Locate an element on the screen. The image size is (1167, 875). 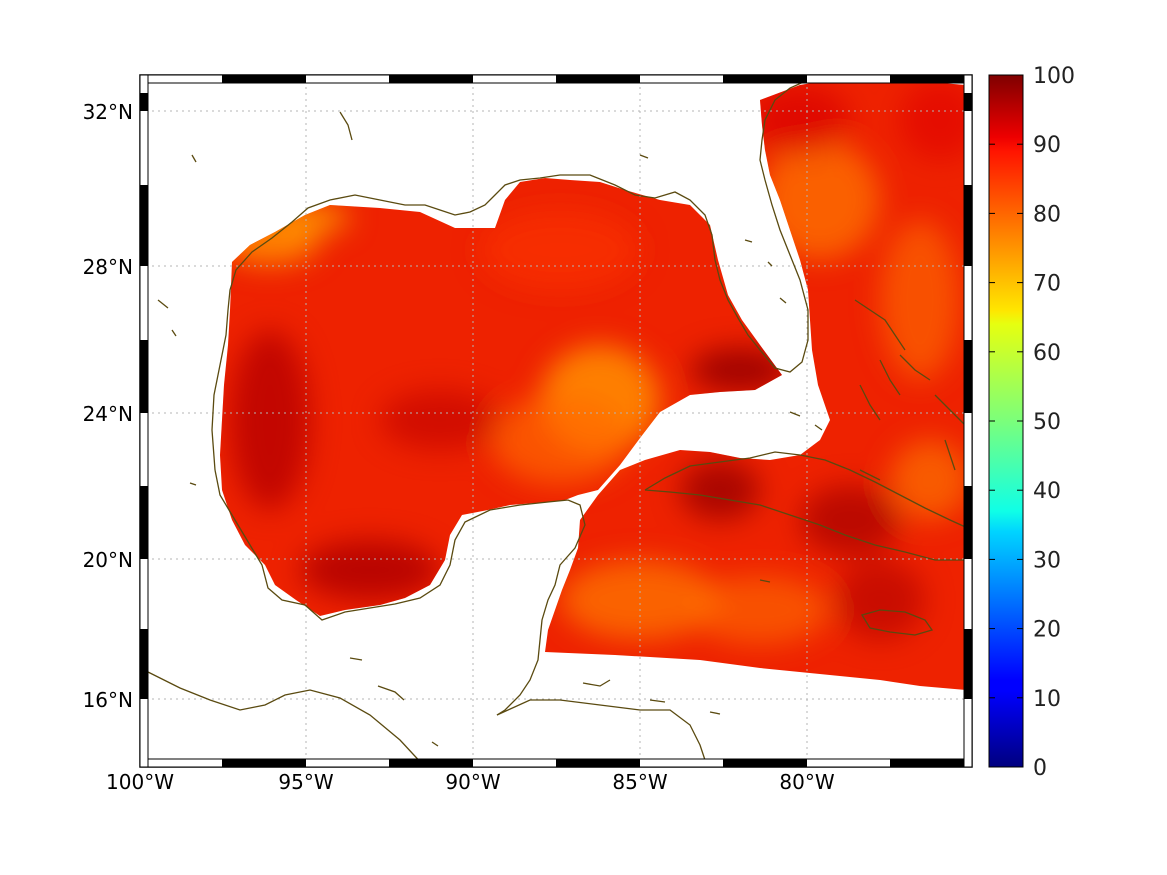
lon-label-95W: 95°W is located at coordinates (305, 782).